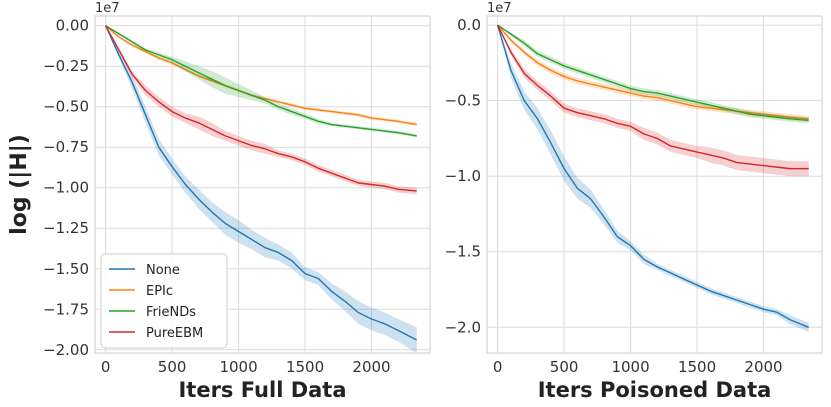 The width and height of the screenshot is (831, 407). I want to click on series-line-pureebm, so click(653, 97).